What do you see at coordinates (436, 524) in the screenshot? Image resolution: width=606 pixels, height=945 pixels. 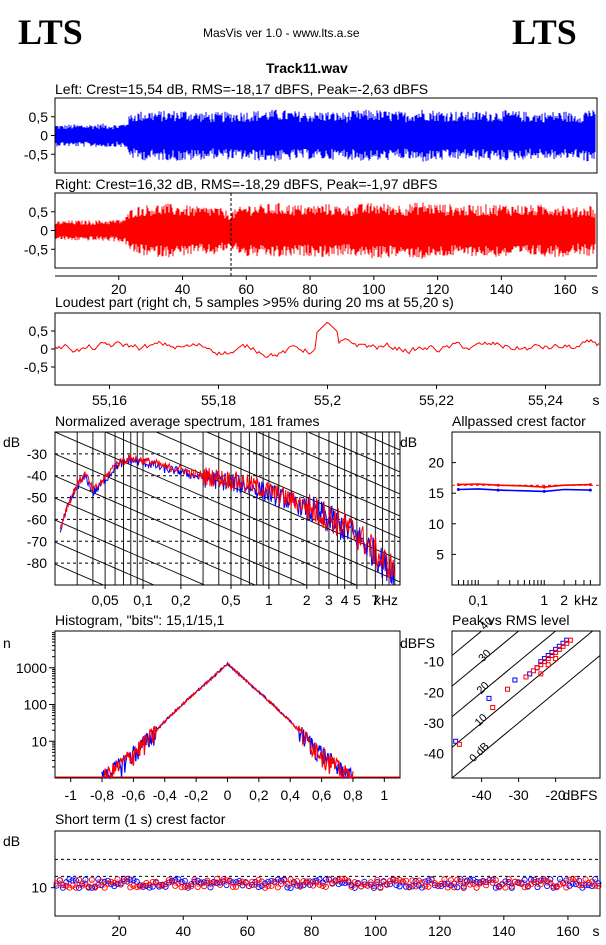 I see `allpassed-crest-ytick-label: 10` at bounding box center [436, 524].